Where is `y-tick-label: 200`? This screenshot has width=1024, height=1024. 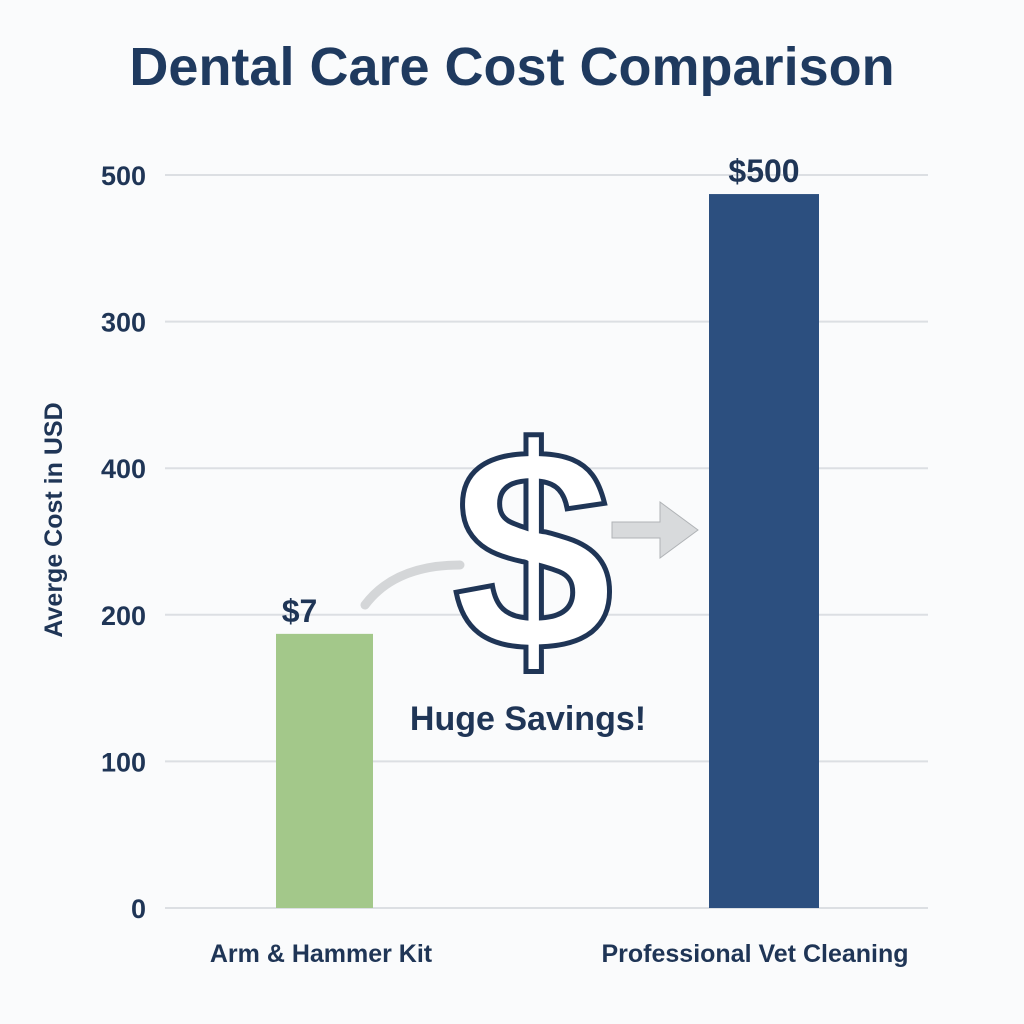
y-tick-label: 200 is located at coordinates (123, 616).